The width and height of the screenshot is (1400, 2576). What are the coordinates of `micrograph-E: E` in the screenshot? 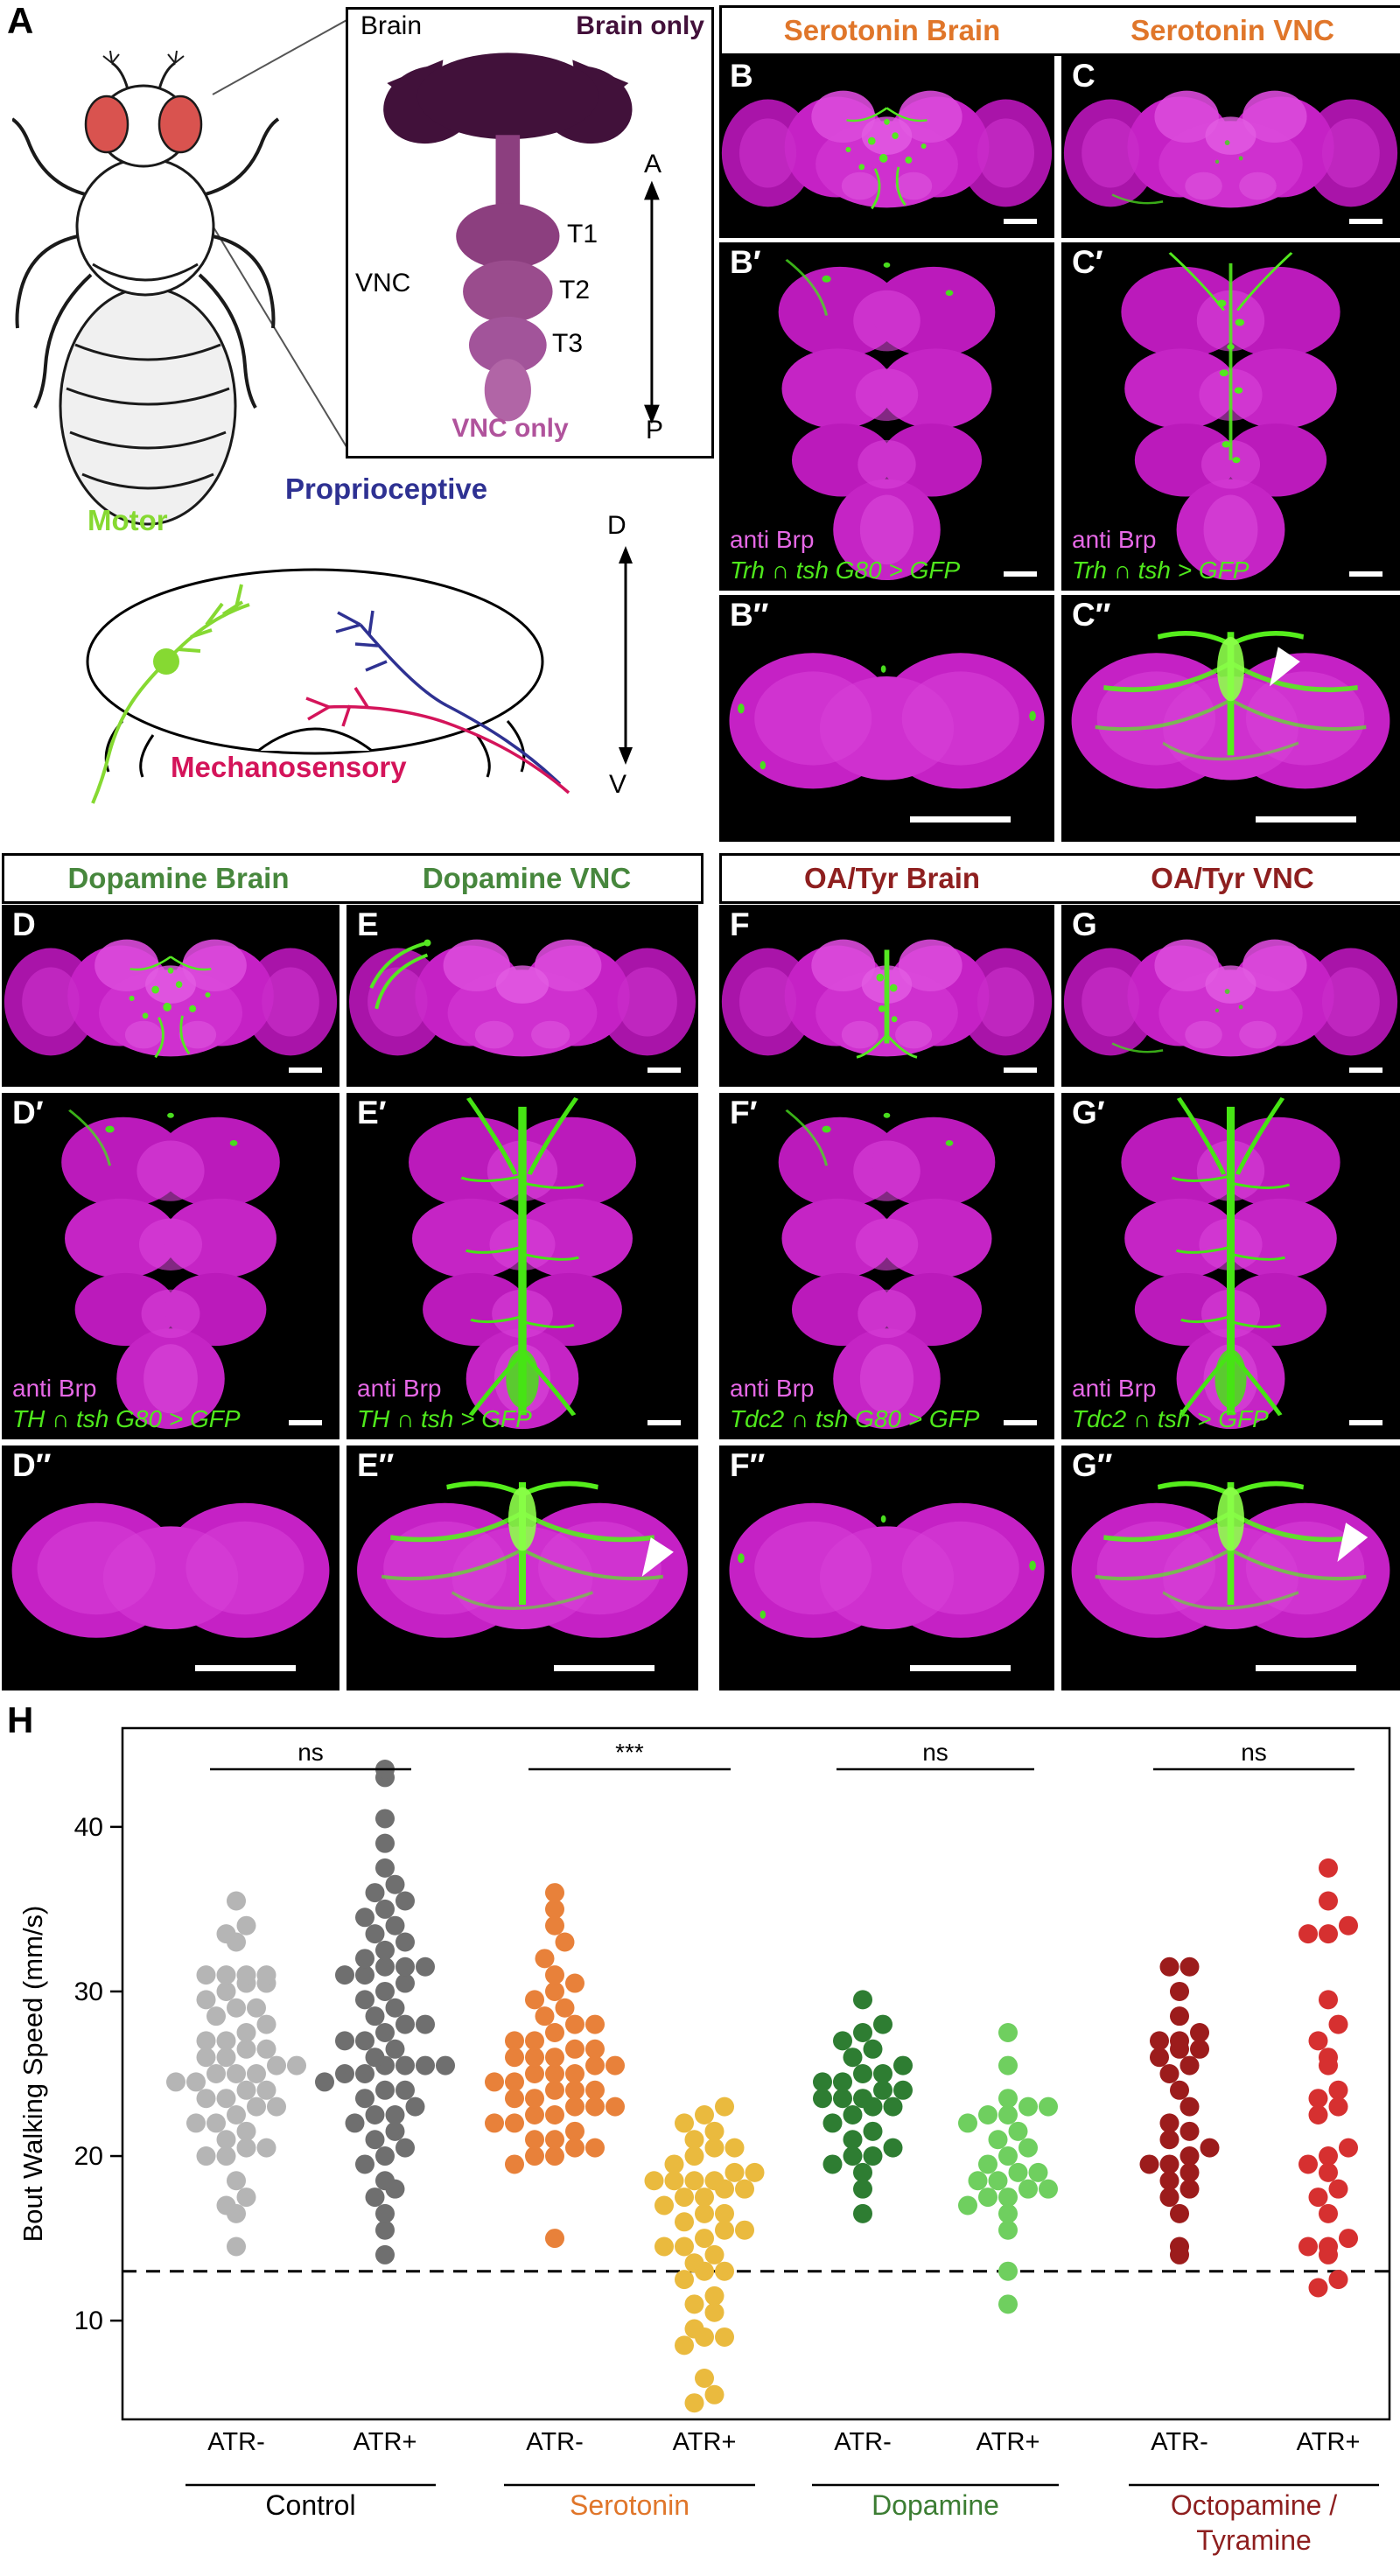 It's located at (522, 996).